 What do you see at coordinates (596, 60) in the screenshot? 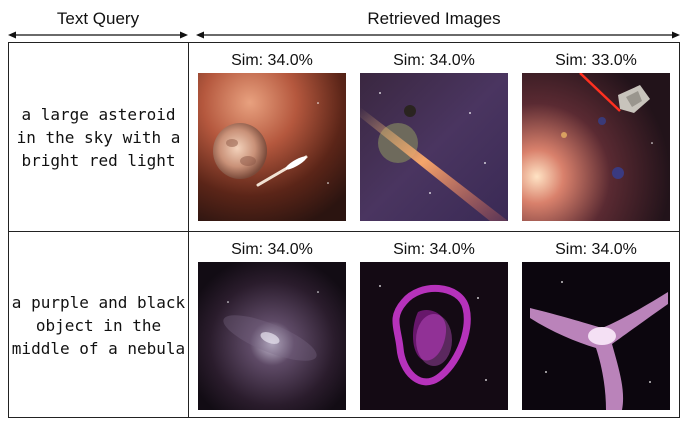
I see `similarity-score: Sim: 33.0%` at bounding box center [596, 60].